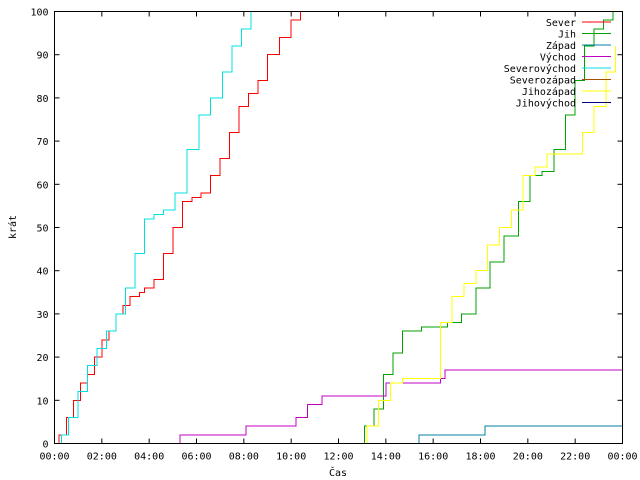 The width and height of the screenshot is (640, 480). Describe the element at coordinates (42, 229) in the screenshot. I see `y-tick-label: 50` at that location.